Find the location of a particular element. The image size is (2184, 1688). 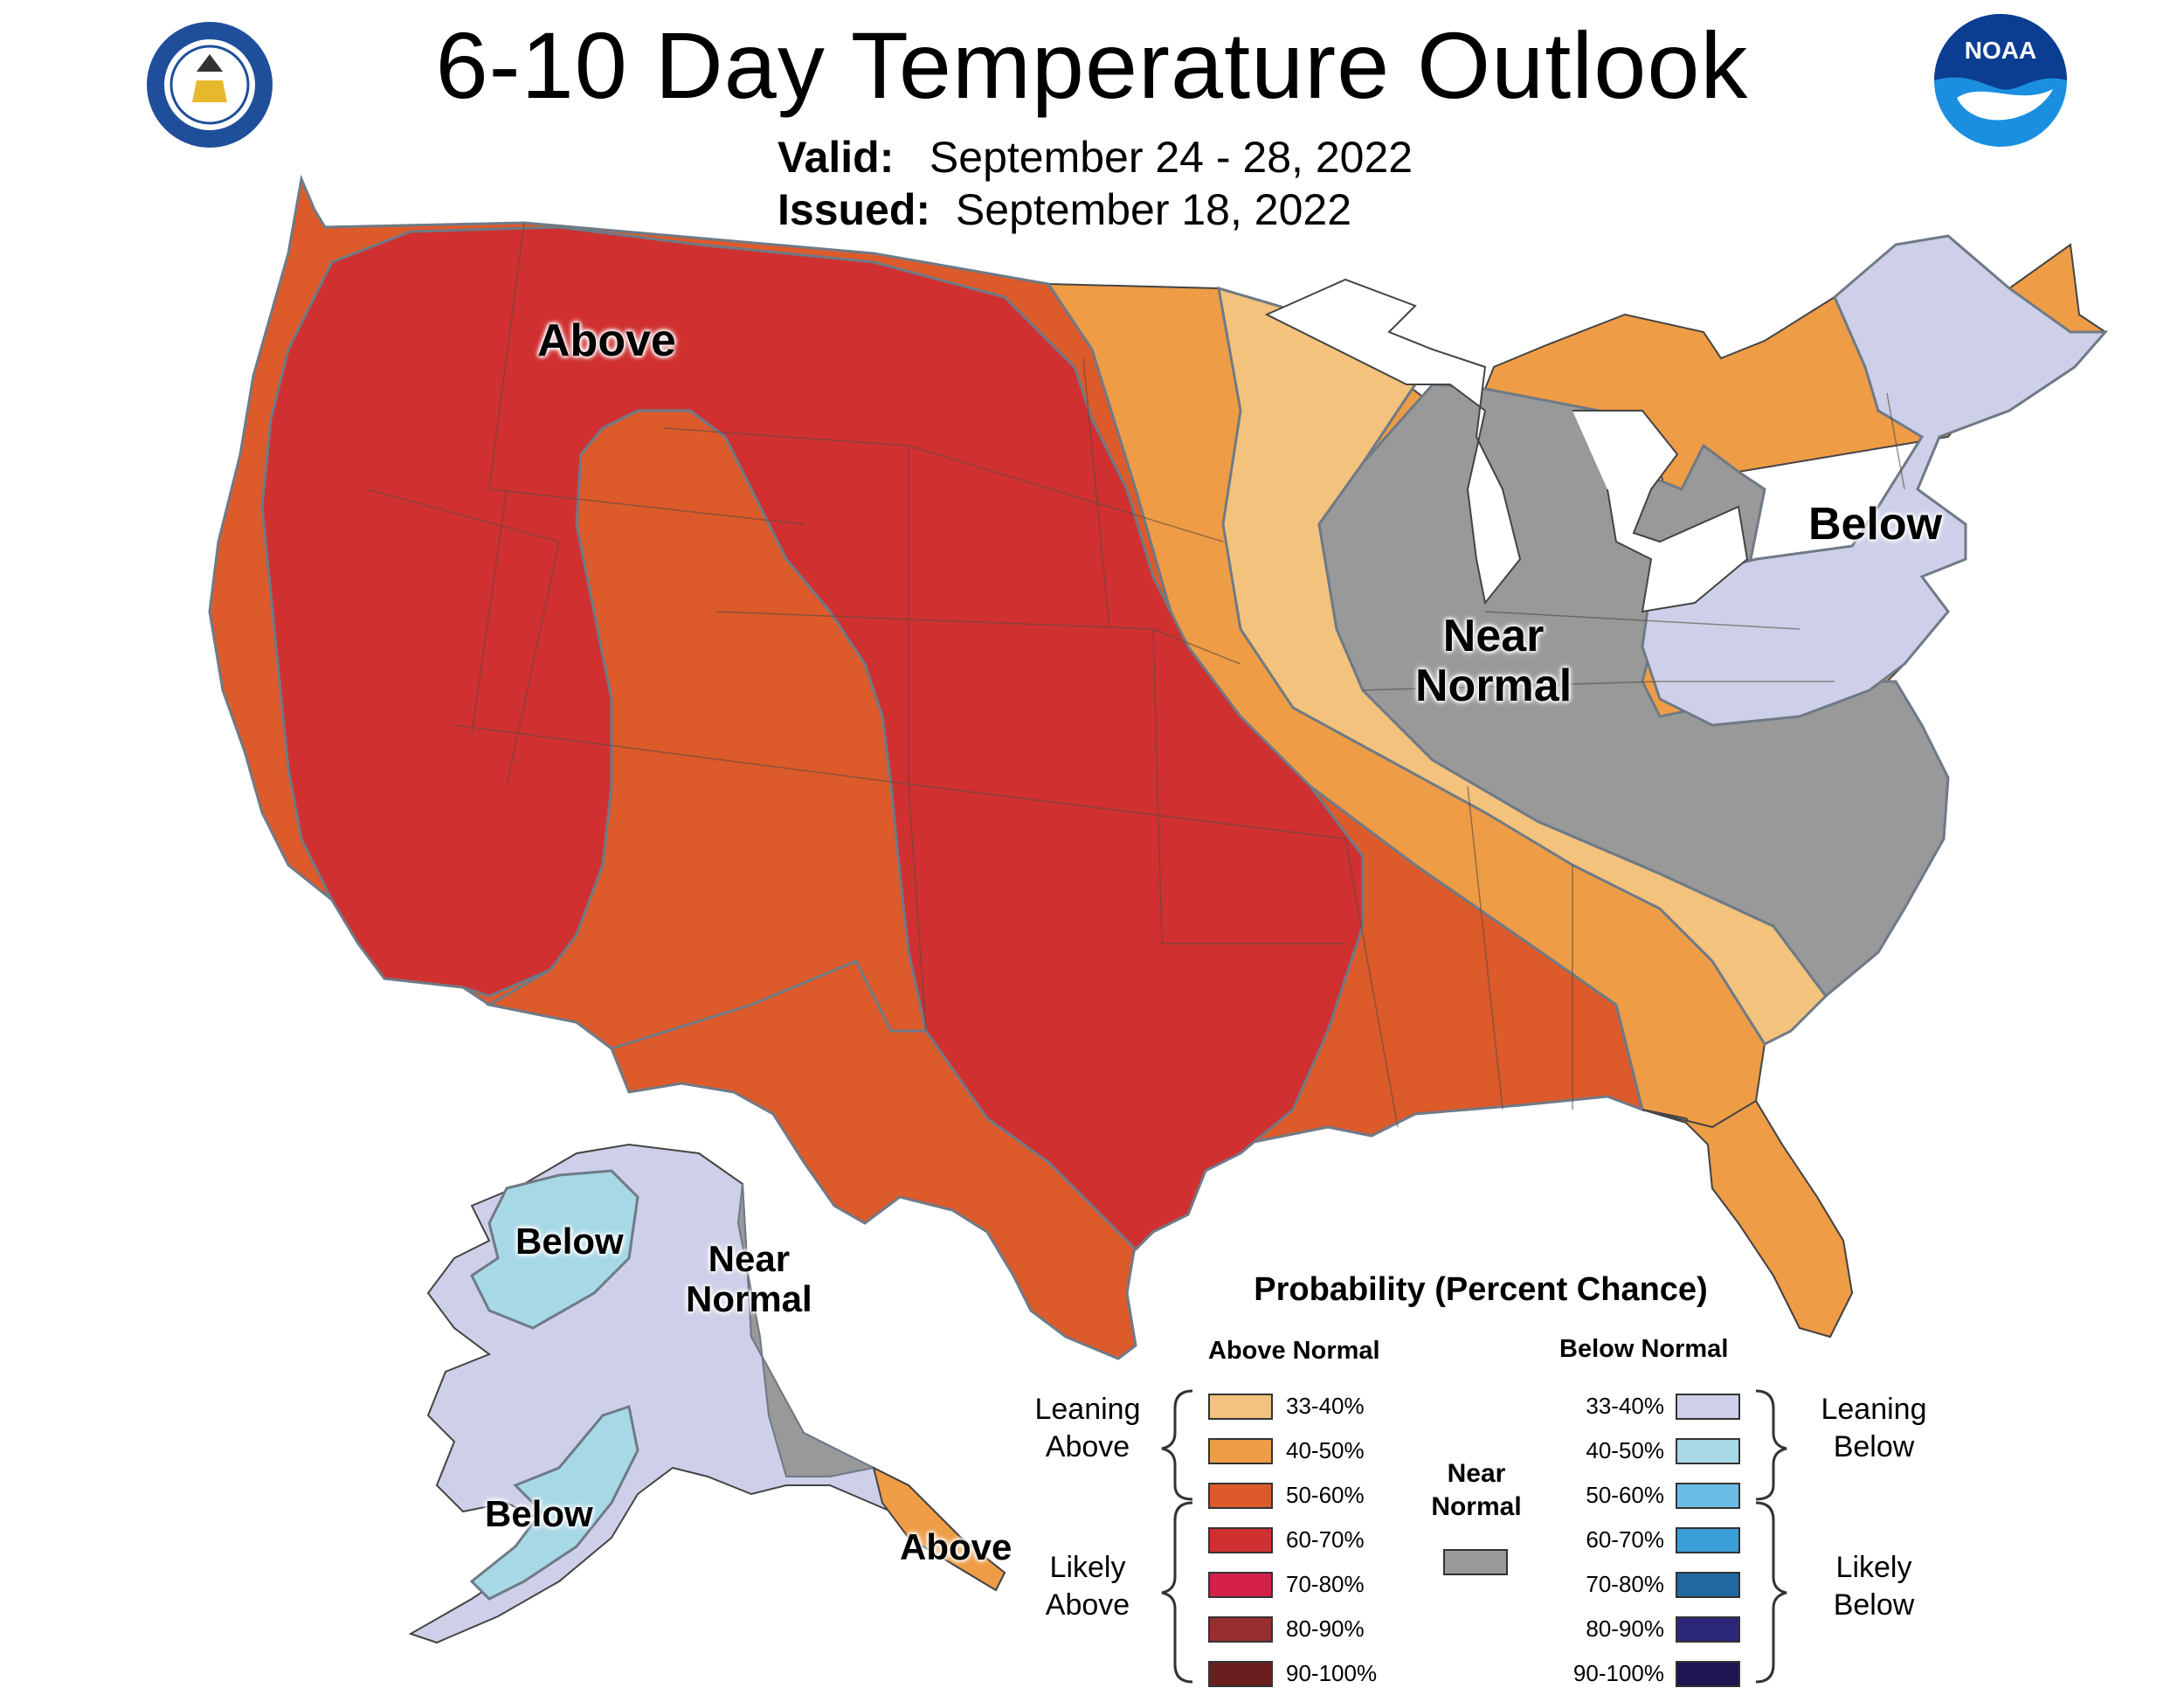

near-normal-line2: Normal is located at coordinates (1476, 1506).